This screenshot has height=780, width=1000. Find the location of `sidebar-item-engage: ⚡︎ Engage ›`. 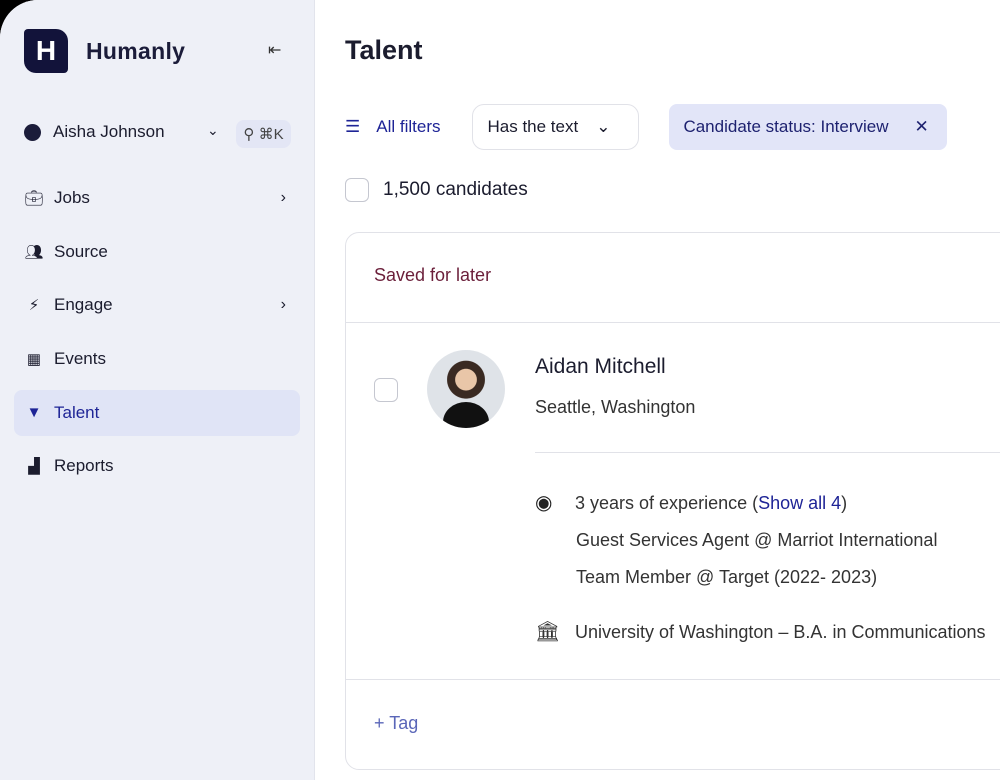

sidebar-item-engage: ⚡︎ Engage › is located at coordinates (157, 305).